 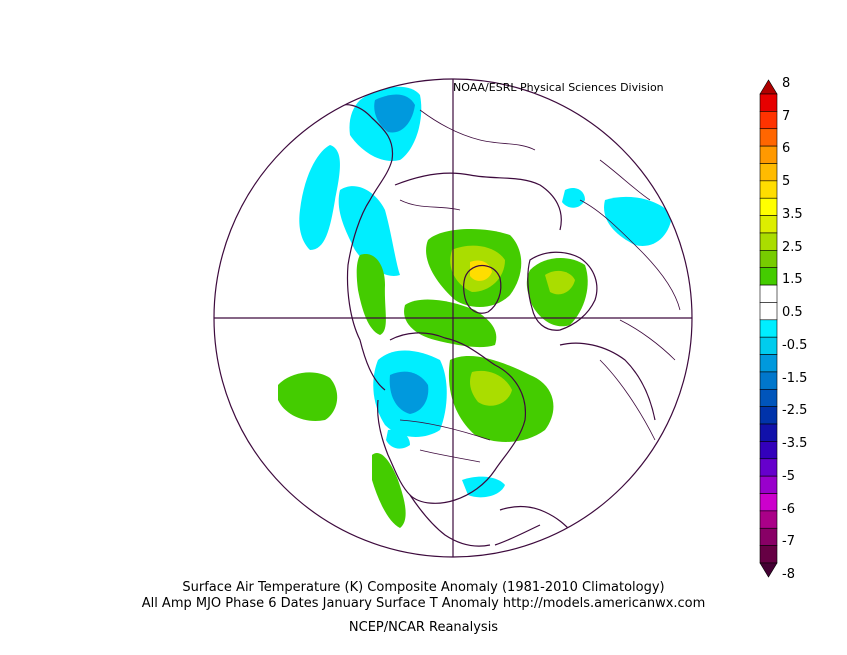 What do you see at coordinates (786, 83) in the screenshot?
I see `colorbar-label: 8` at bounding box center [786, 83].